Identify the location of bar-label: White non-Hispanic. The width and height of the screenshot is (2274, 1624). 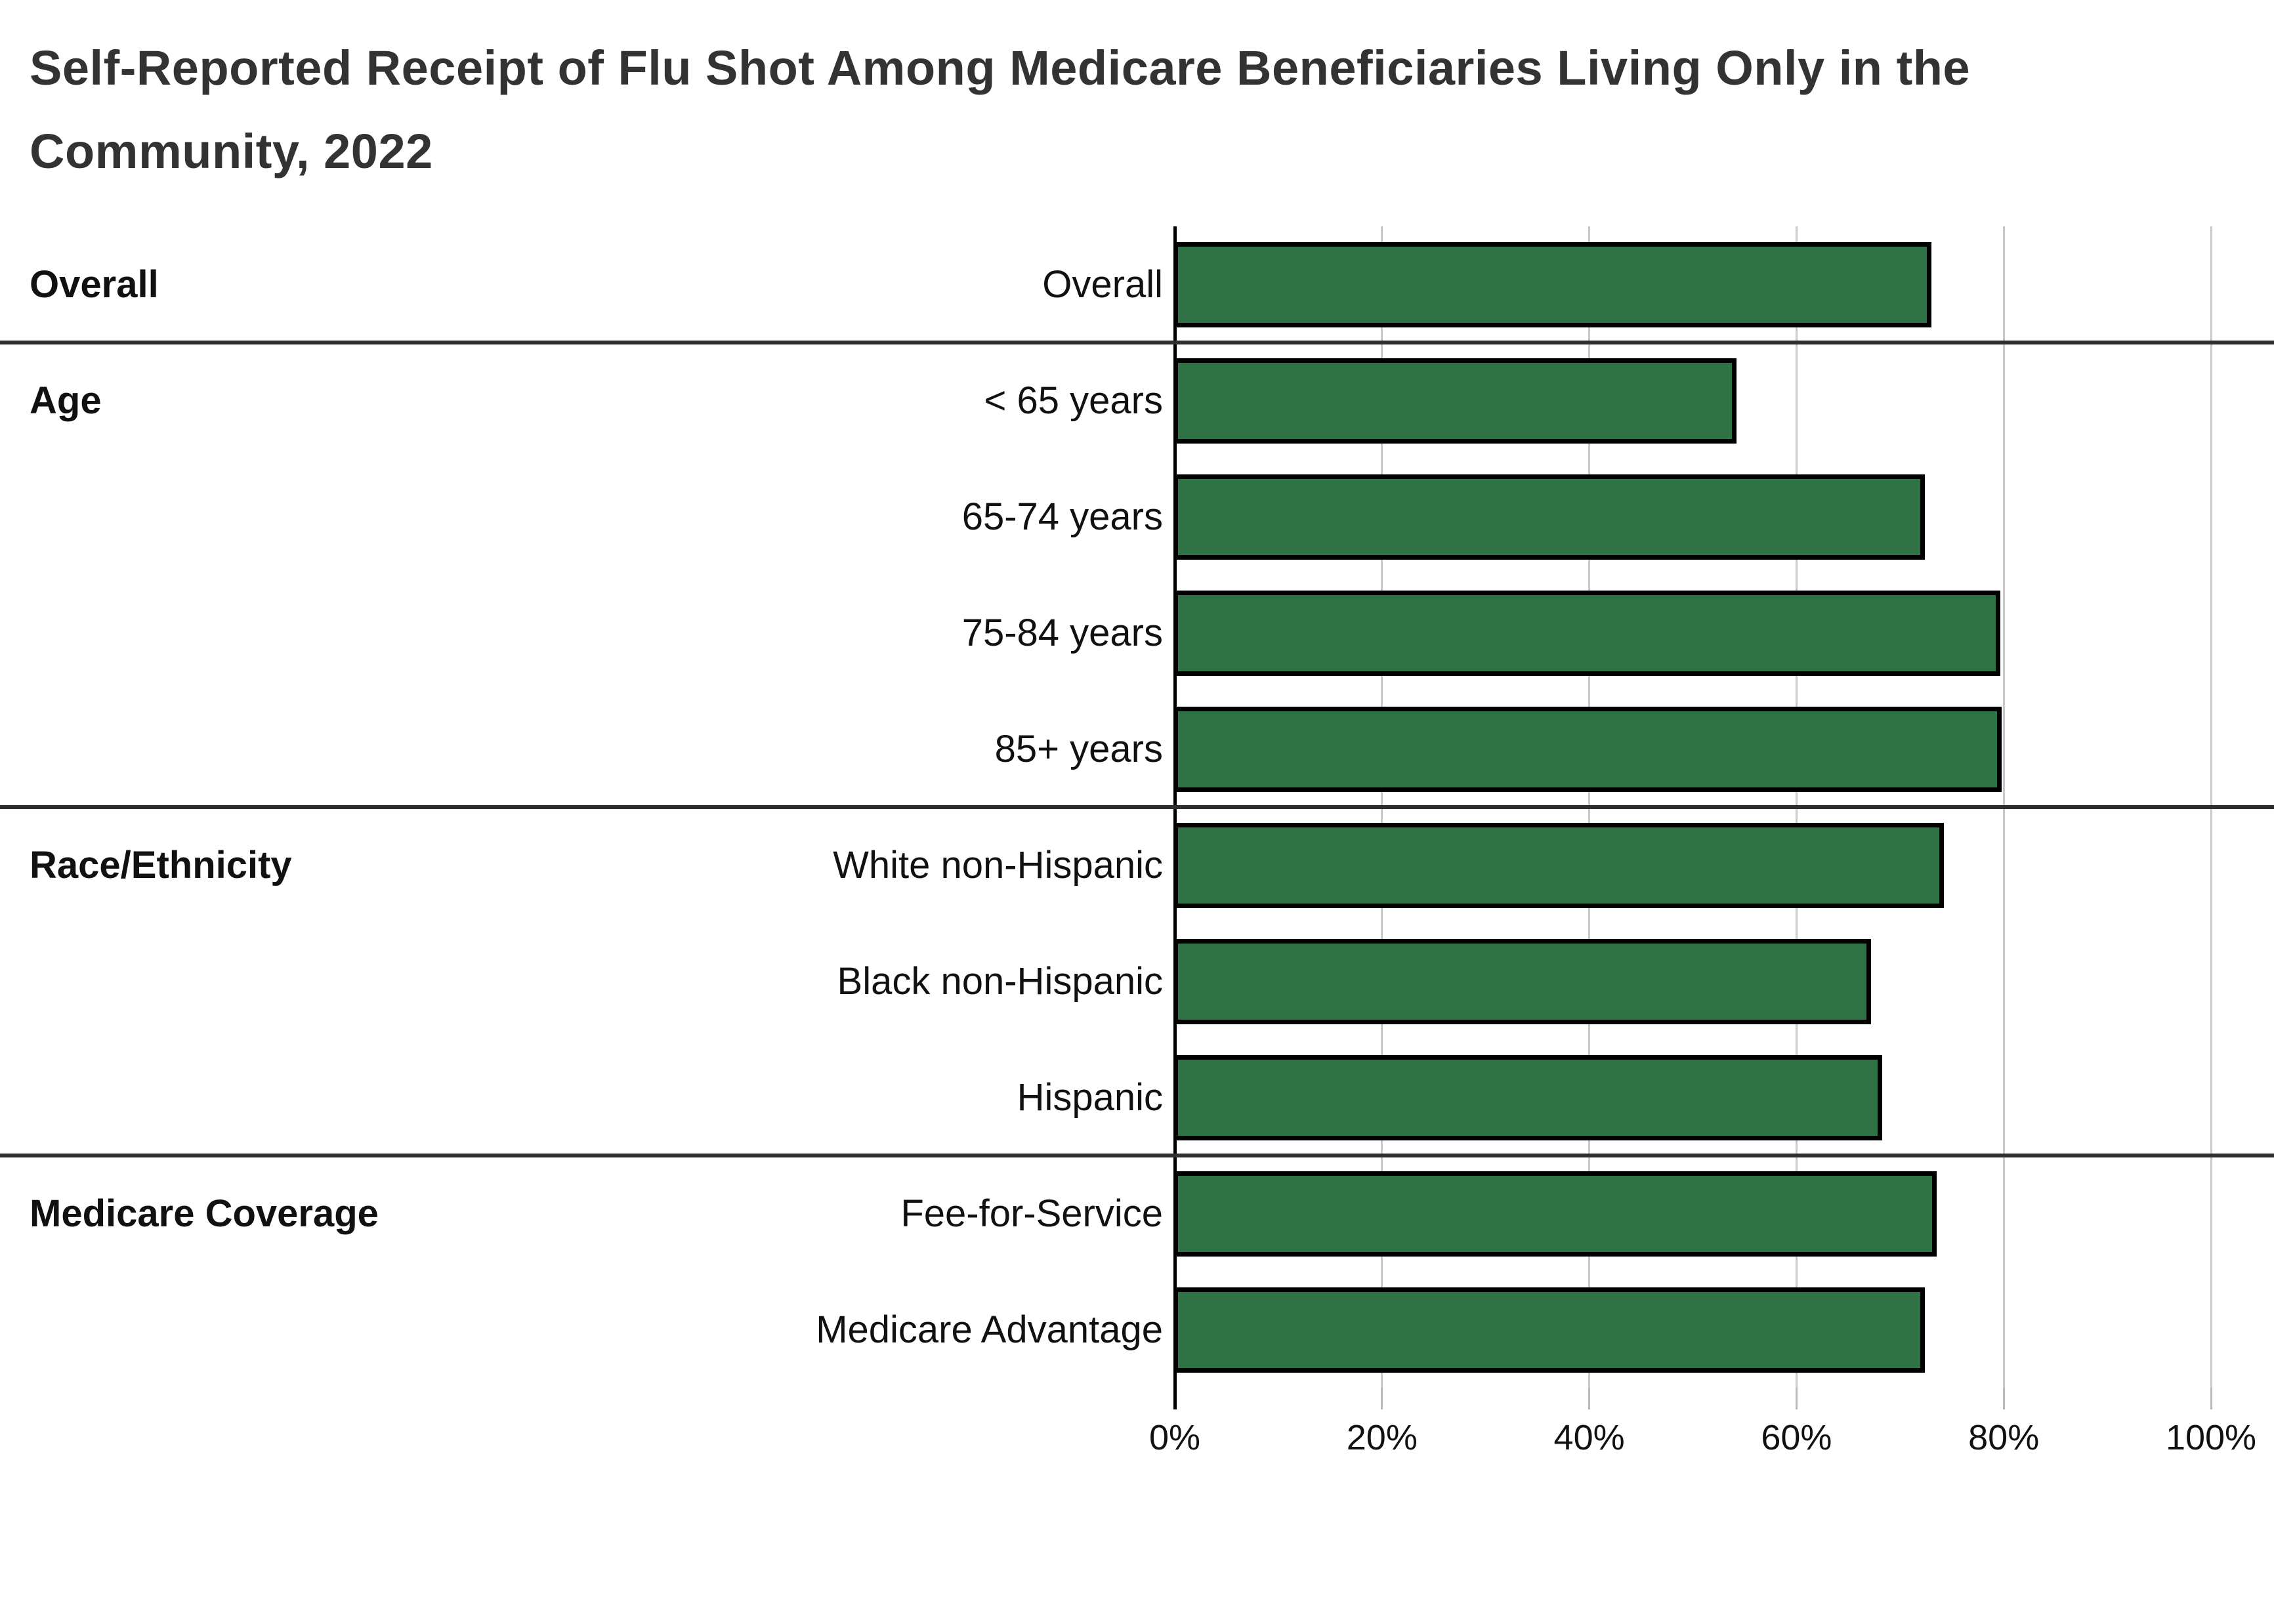
(998, 865).